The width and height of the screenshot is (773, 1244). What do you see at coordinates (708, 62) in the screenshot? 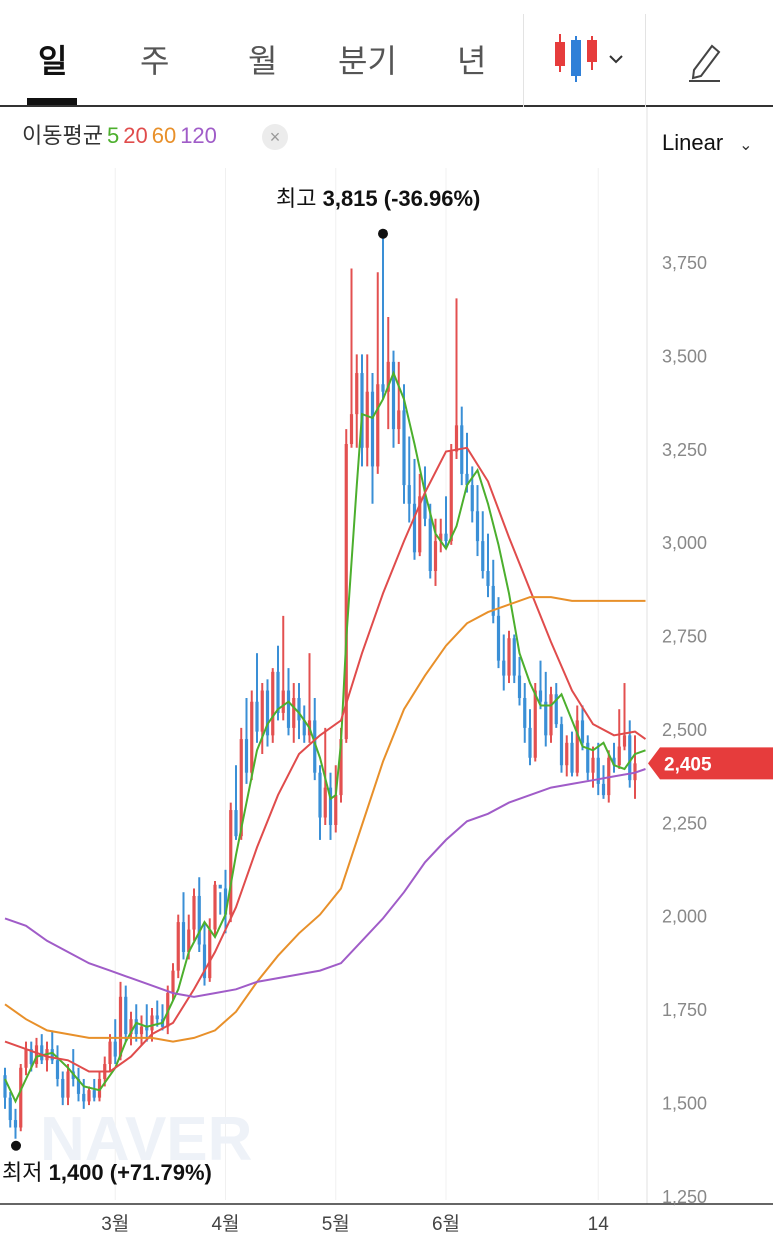
I see `pencil-icon` at bounding box center [708, 62].